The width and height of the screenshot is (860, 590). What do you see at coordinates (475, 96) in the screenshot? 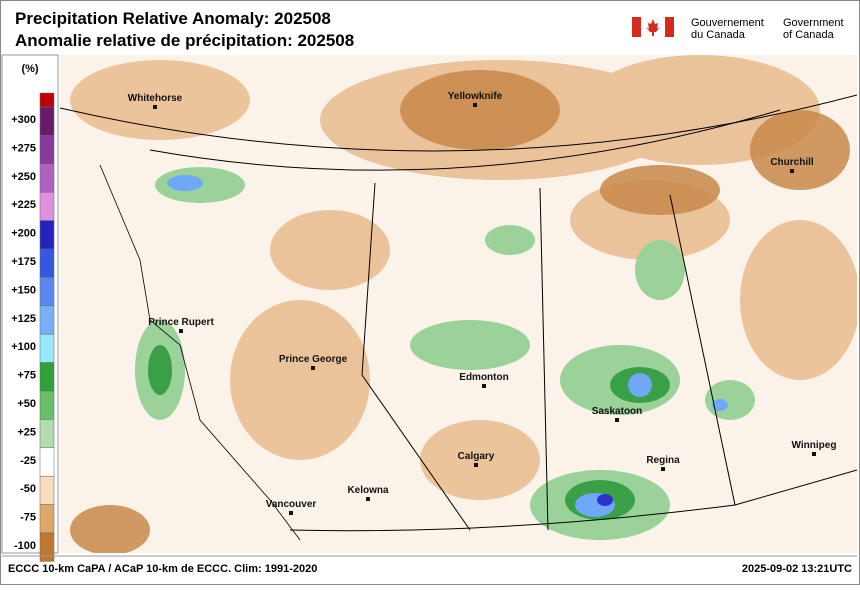
I see `city-label: Yellowknife` at bounding box center [475, 96].